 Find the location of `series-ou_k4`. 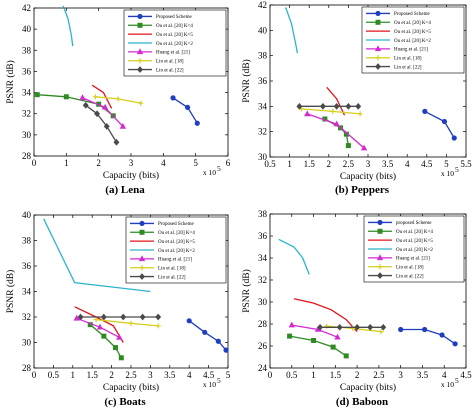

series-ou_k4 is located at coordinates (105, 341).